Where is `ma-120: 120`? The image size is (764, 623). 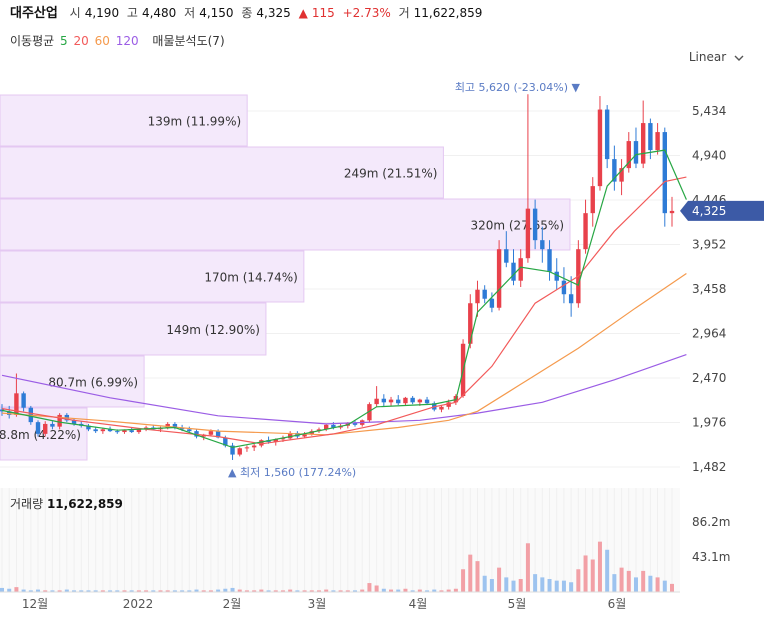 ma-120: 120 is located at coordinates (127, 41).